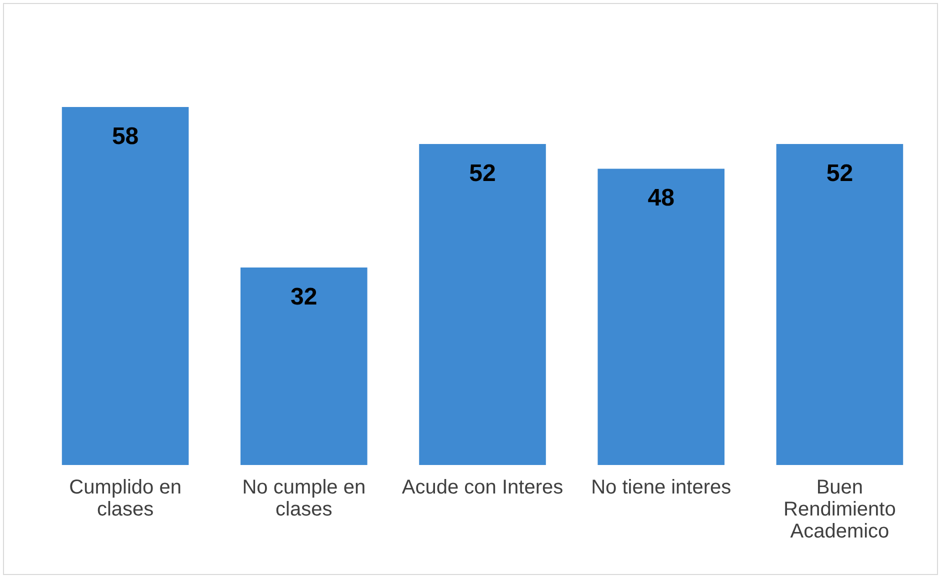 The image size is (943, 580). What do you see at coordinates (125, 498) in the screenshot?
I see `x-tick-label: Cumplido en clases` at bounding box center [125, 498].